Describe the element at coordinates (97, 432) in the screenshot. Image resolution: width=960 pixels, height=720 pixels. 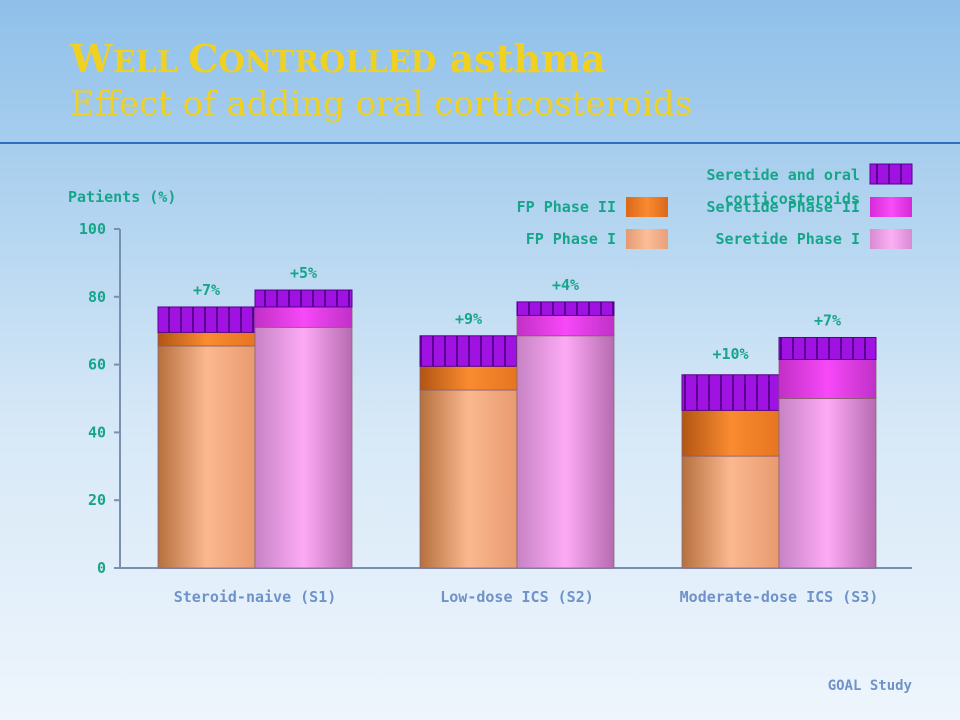
I see `y-tick-label: 40` at that location.